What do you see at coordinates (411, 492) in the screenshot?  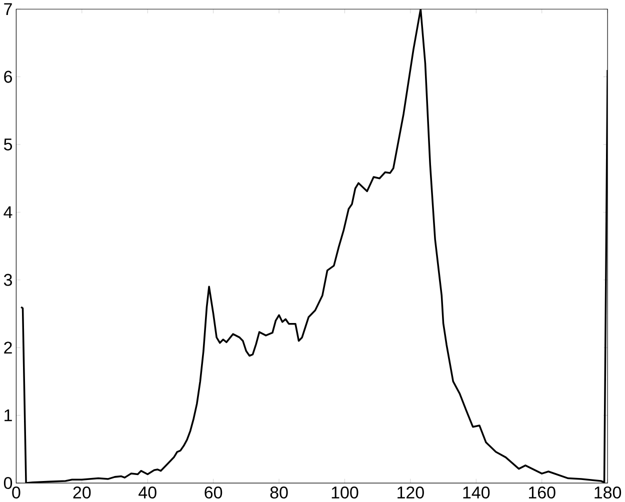 I see `x-tick-label: 120` at bounding box center [411, 492].